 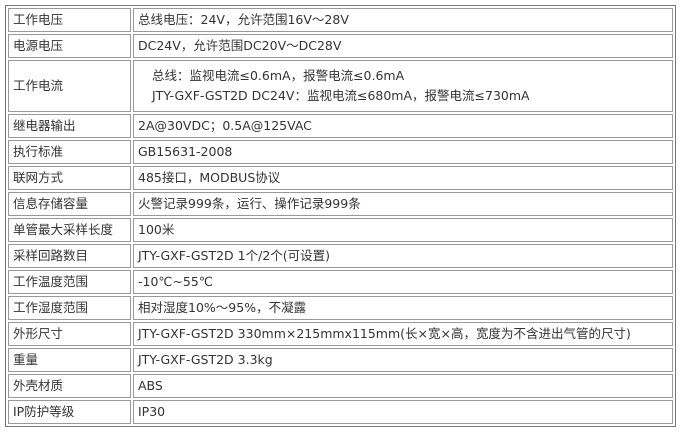 I want to click on spec-value: 485接口，MODBUS协议, so click(x=403, y=178).